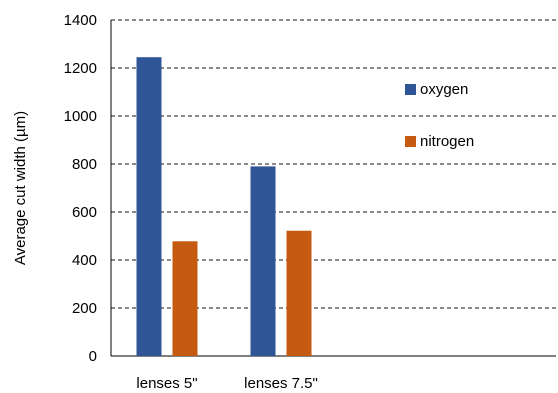  What do you see at coordinates (226, 383) in the screenshot?
I see `x-tick-labels: lenses 5" lenses 7.5"` at bounding box center [226, 383].